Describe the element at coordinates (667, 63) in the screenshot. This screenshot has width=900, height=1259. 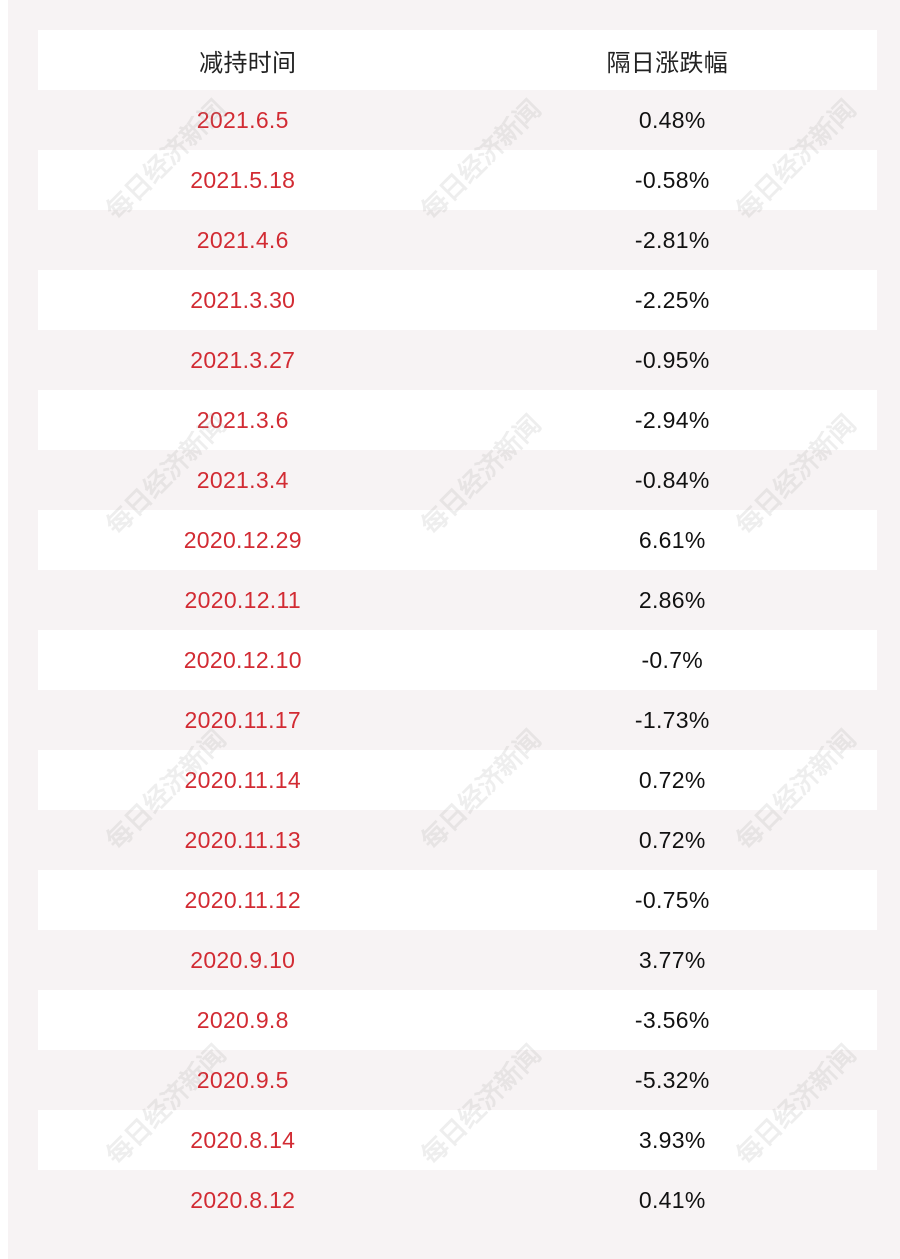
I see `header-change: 隔日涨跌幅` at that location.